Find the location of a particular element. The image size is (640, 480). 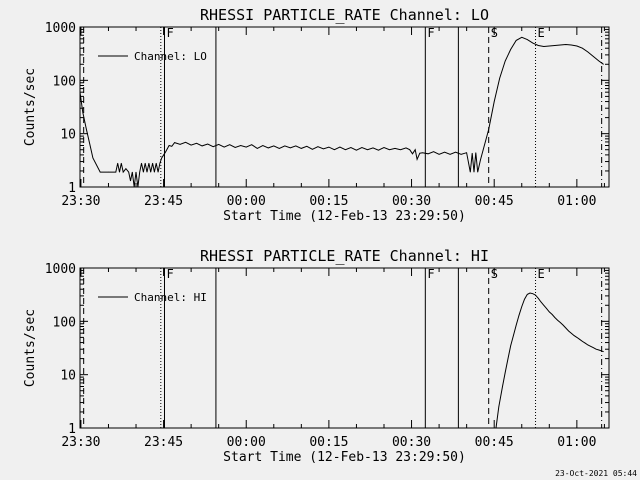

x-tick-label: 01:00 is located at coordinates (576, 201).